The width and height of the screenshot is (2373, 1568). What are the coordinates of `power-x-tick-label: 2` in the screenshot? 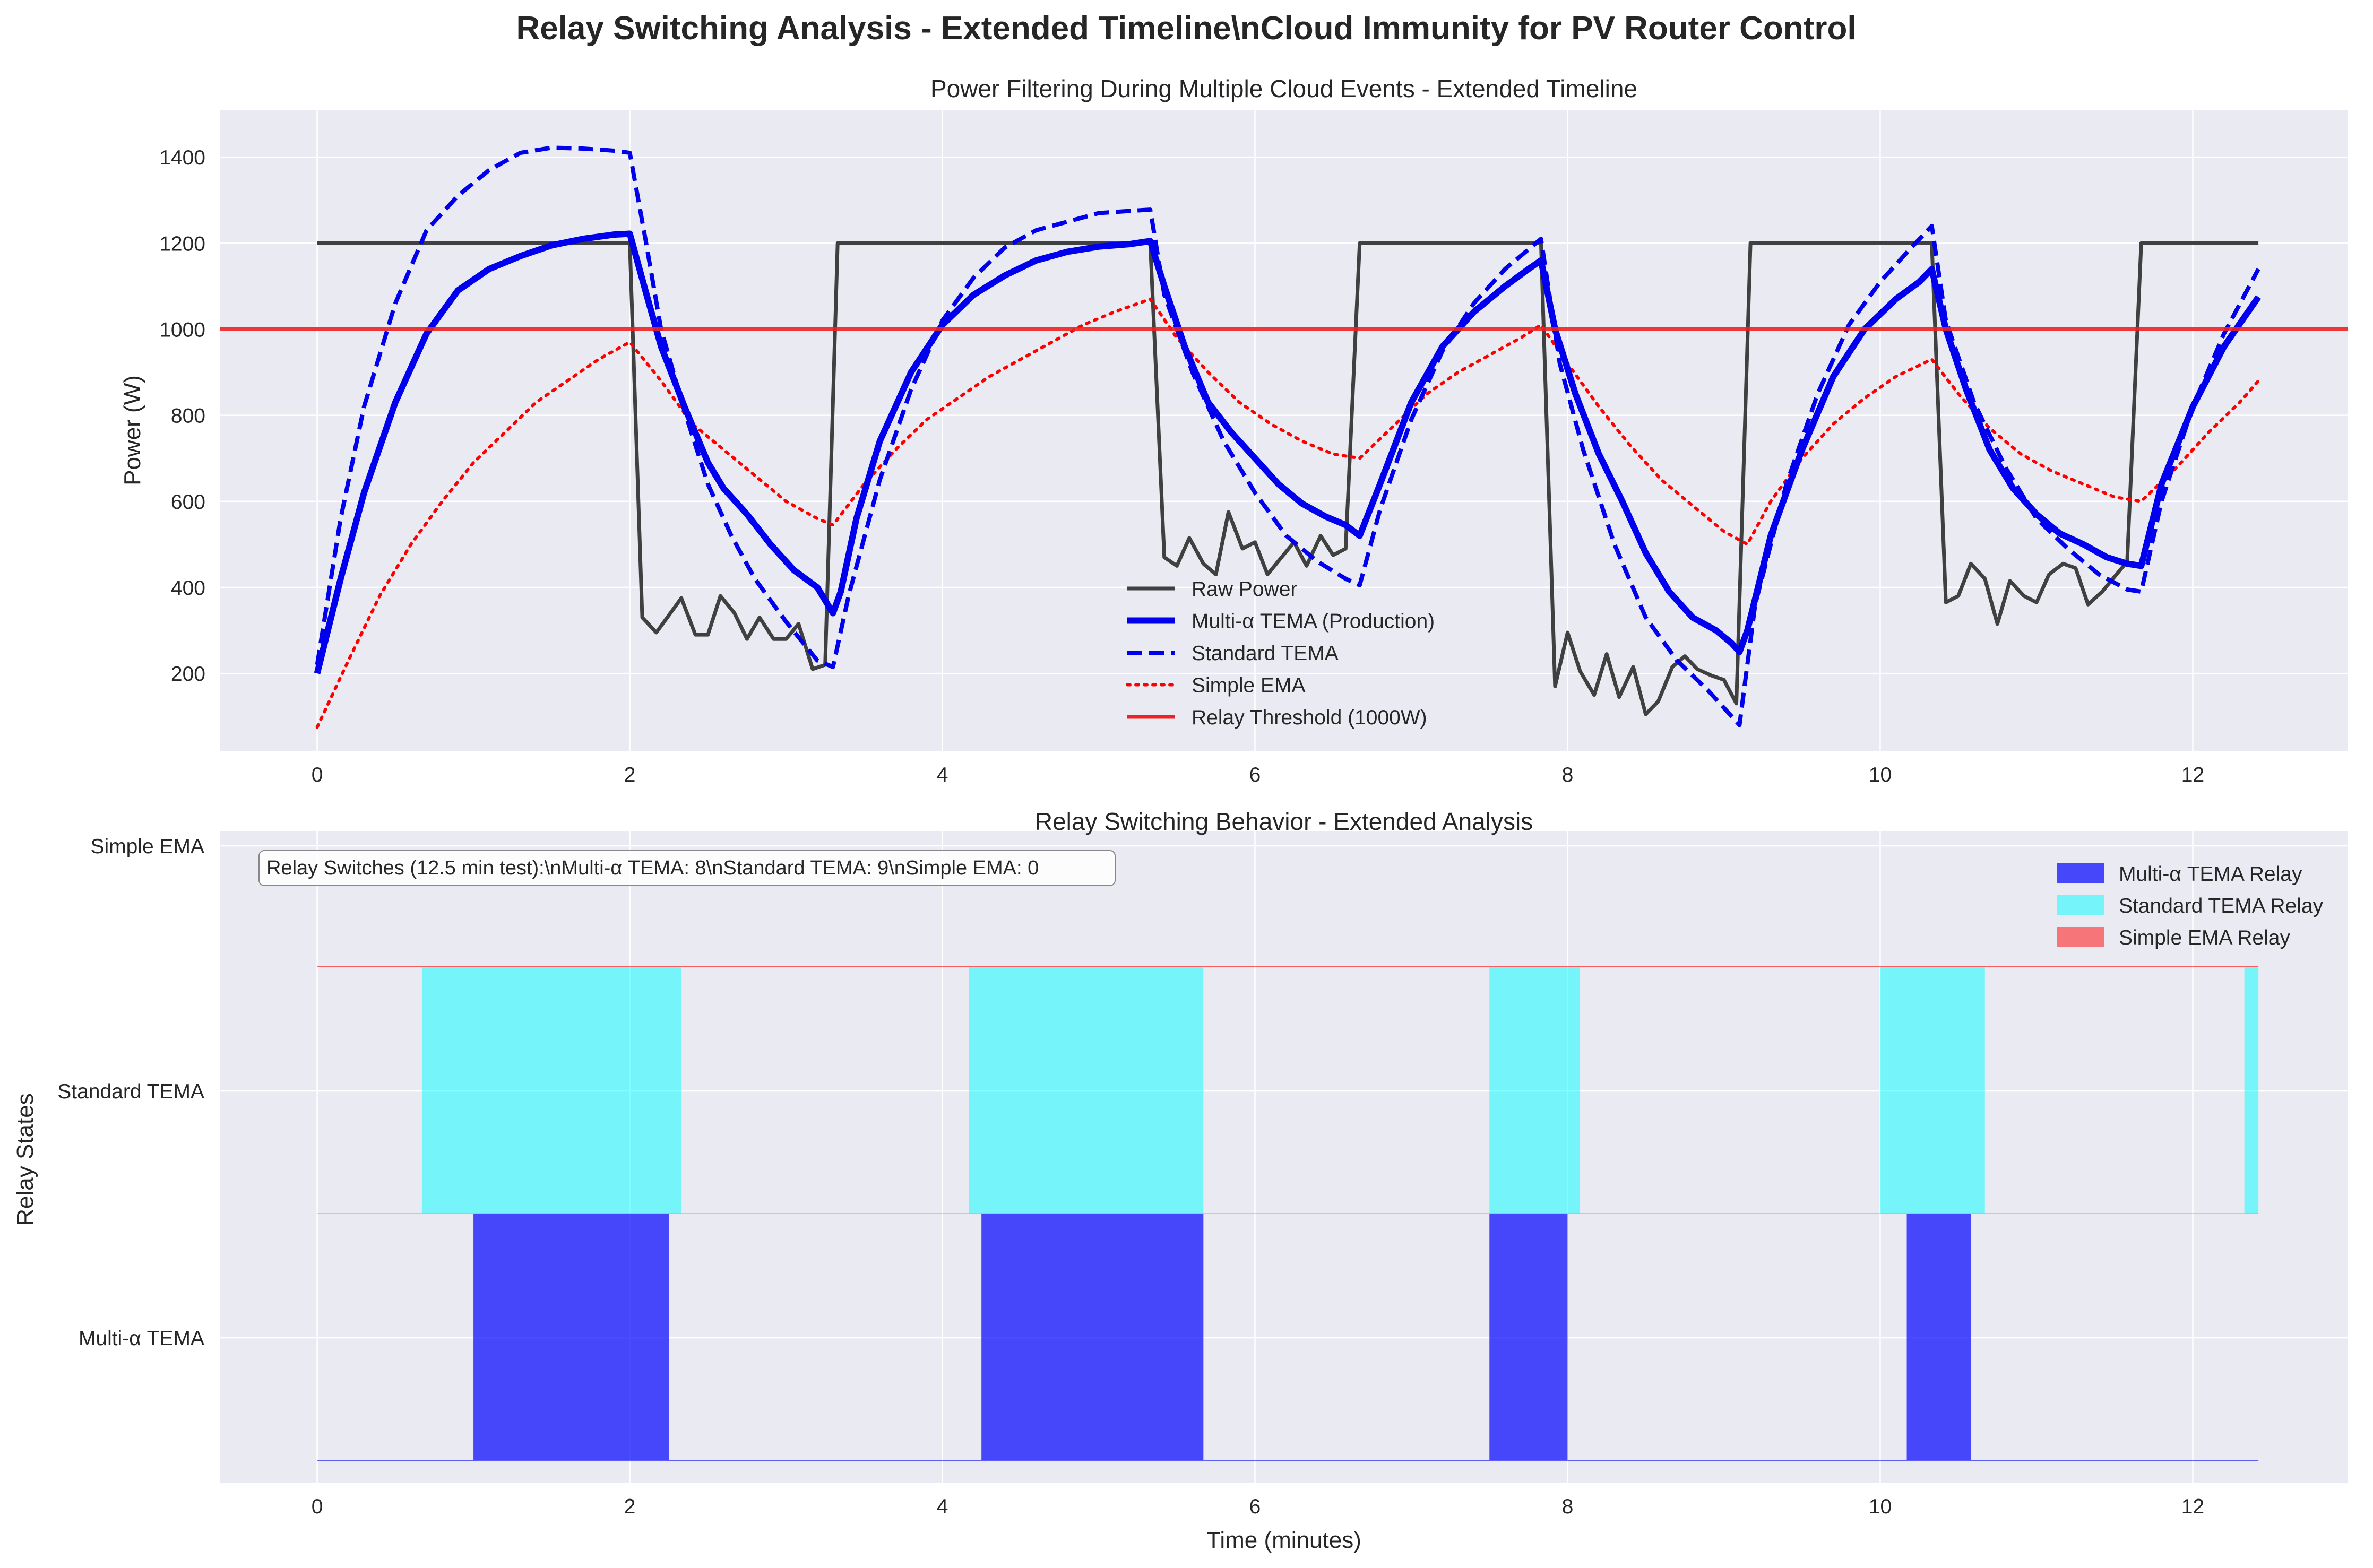 It's located at (630, 775).